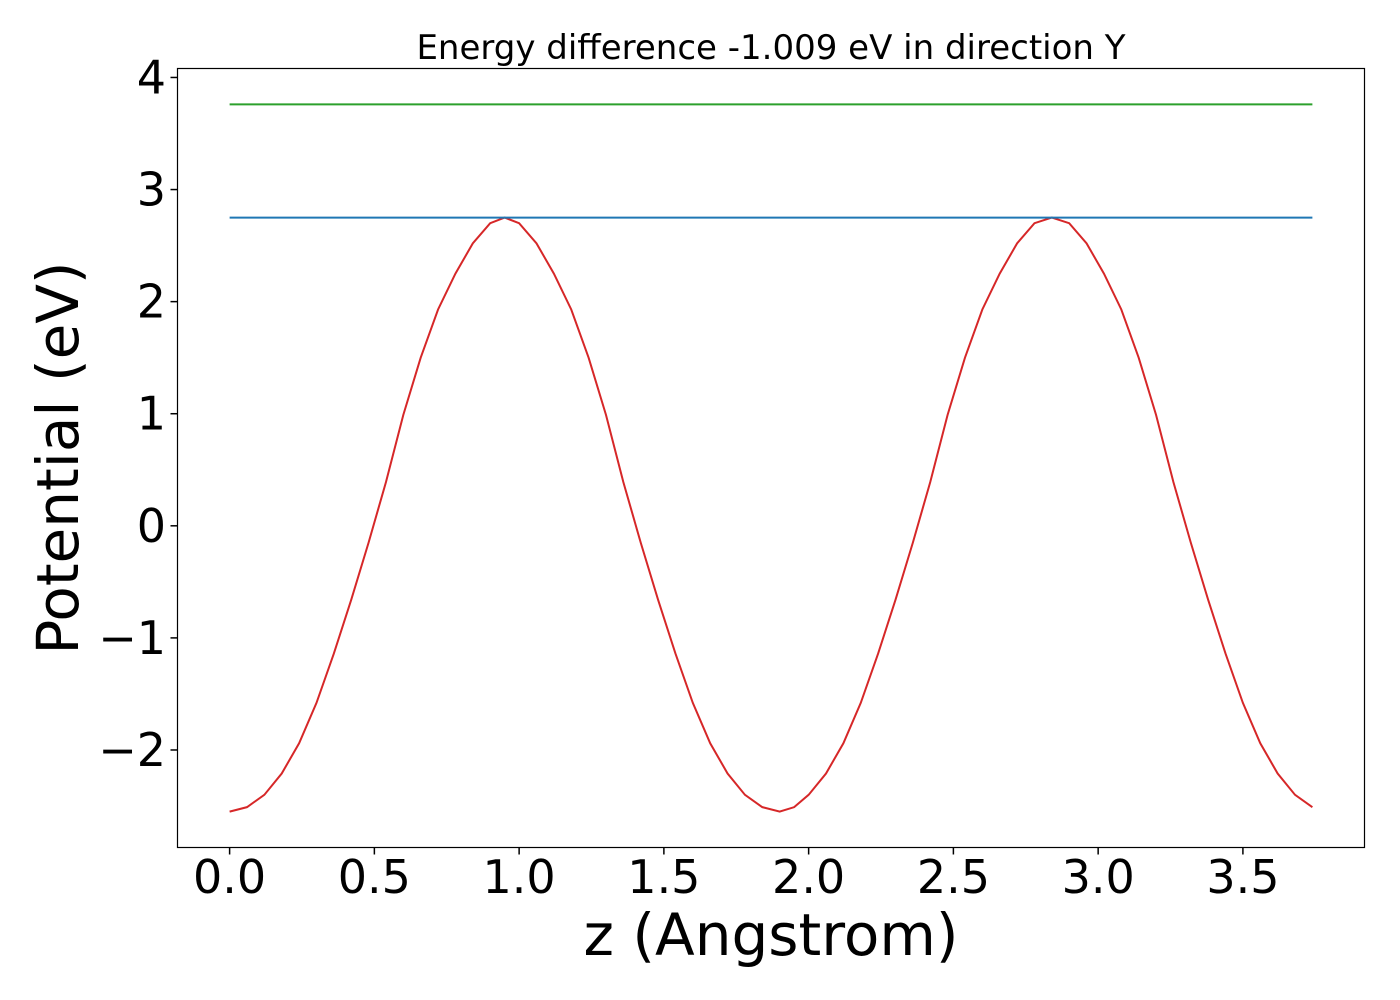  I want to click on x-tick-label: 2.0, so click(808, 877).